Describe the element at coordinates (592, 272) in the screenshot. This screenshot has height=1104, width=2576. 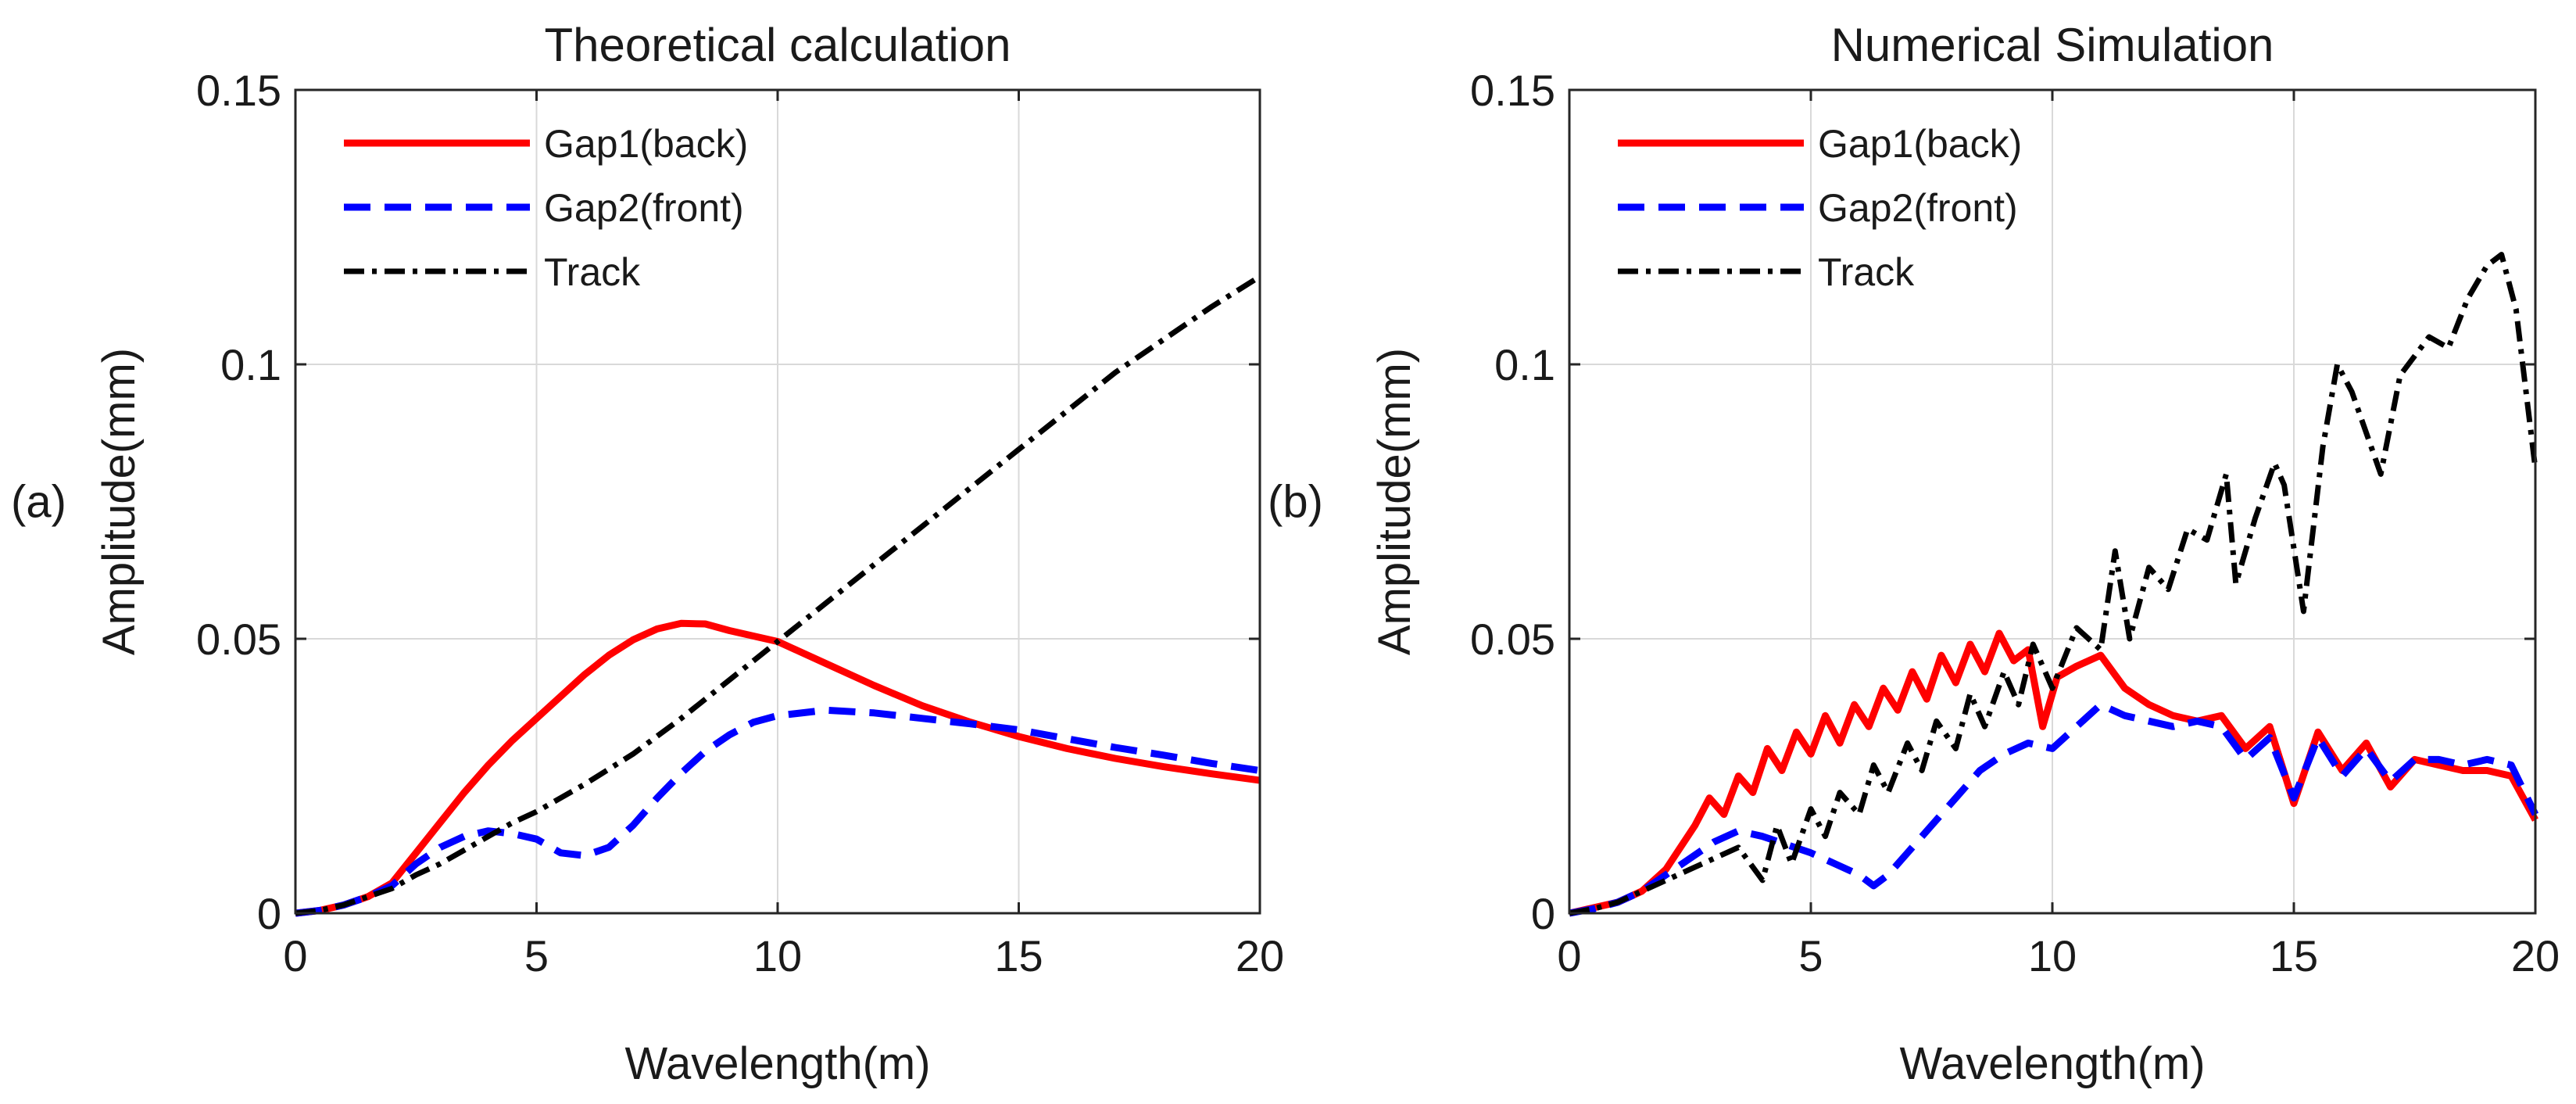
I see `panel-a-legend-label: Track` at that location.